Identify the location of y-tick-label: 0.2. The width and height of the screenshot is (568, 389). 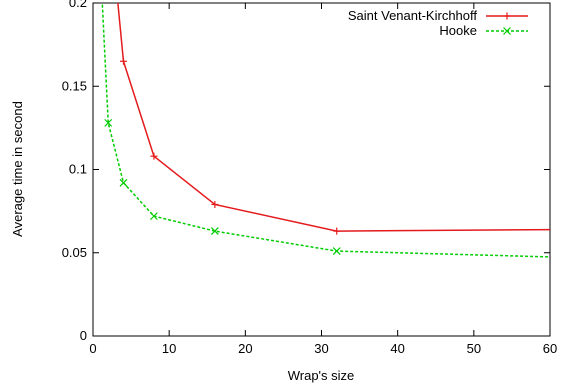
(78, 5).